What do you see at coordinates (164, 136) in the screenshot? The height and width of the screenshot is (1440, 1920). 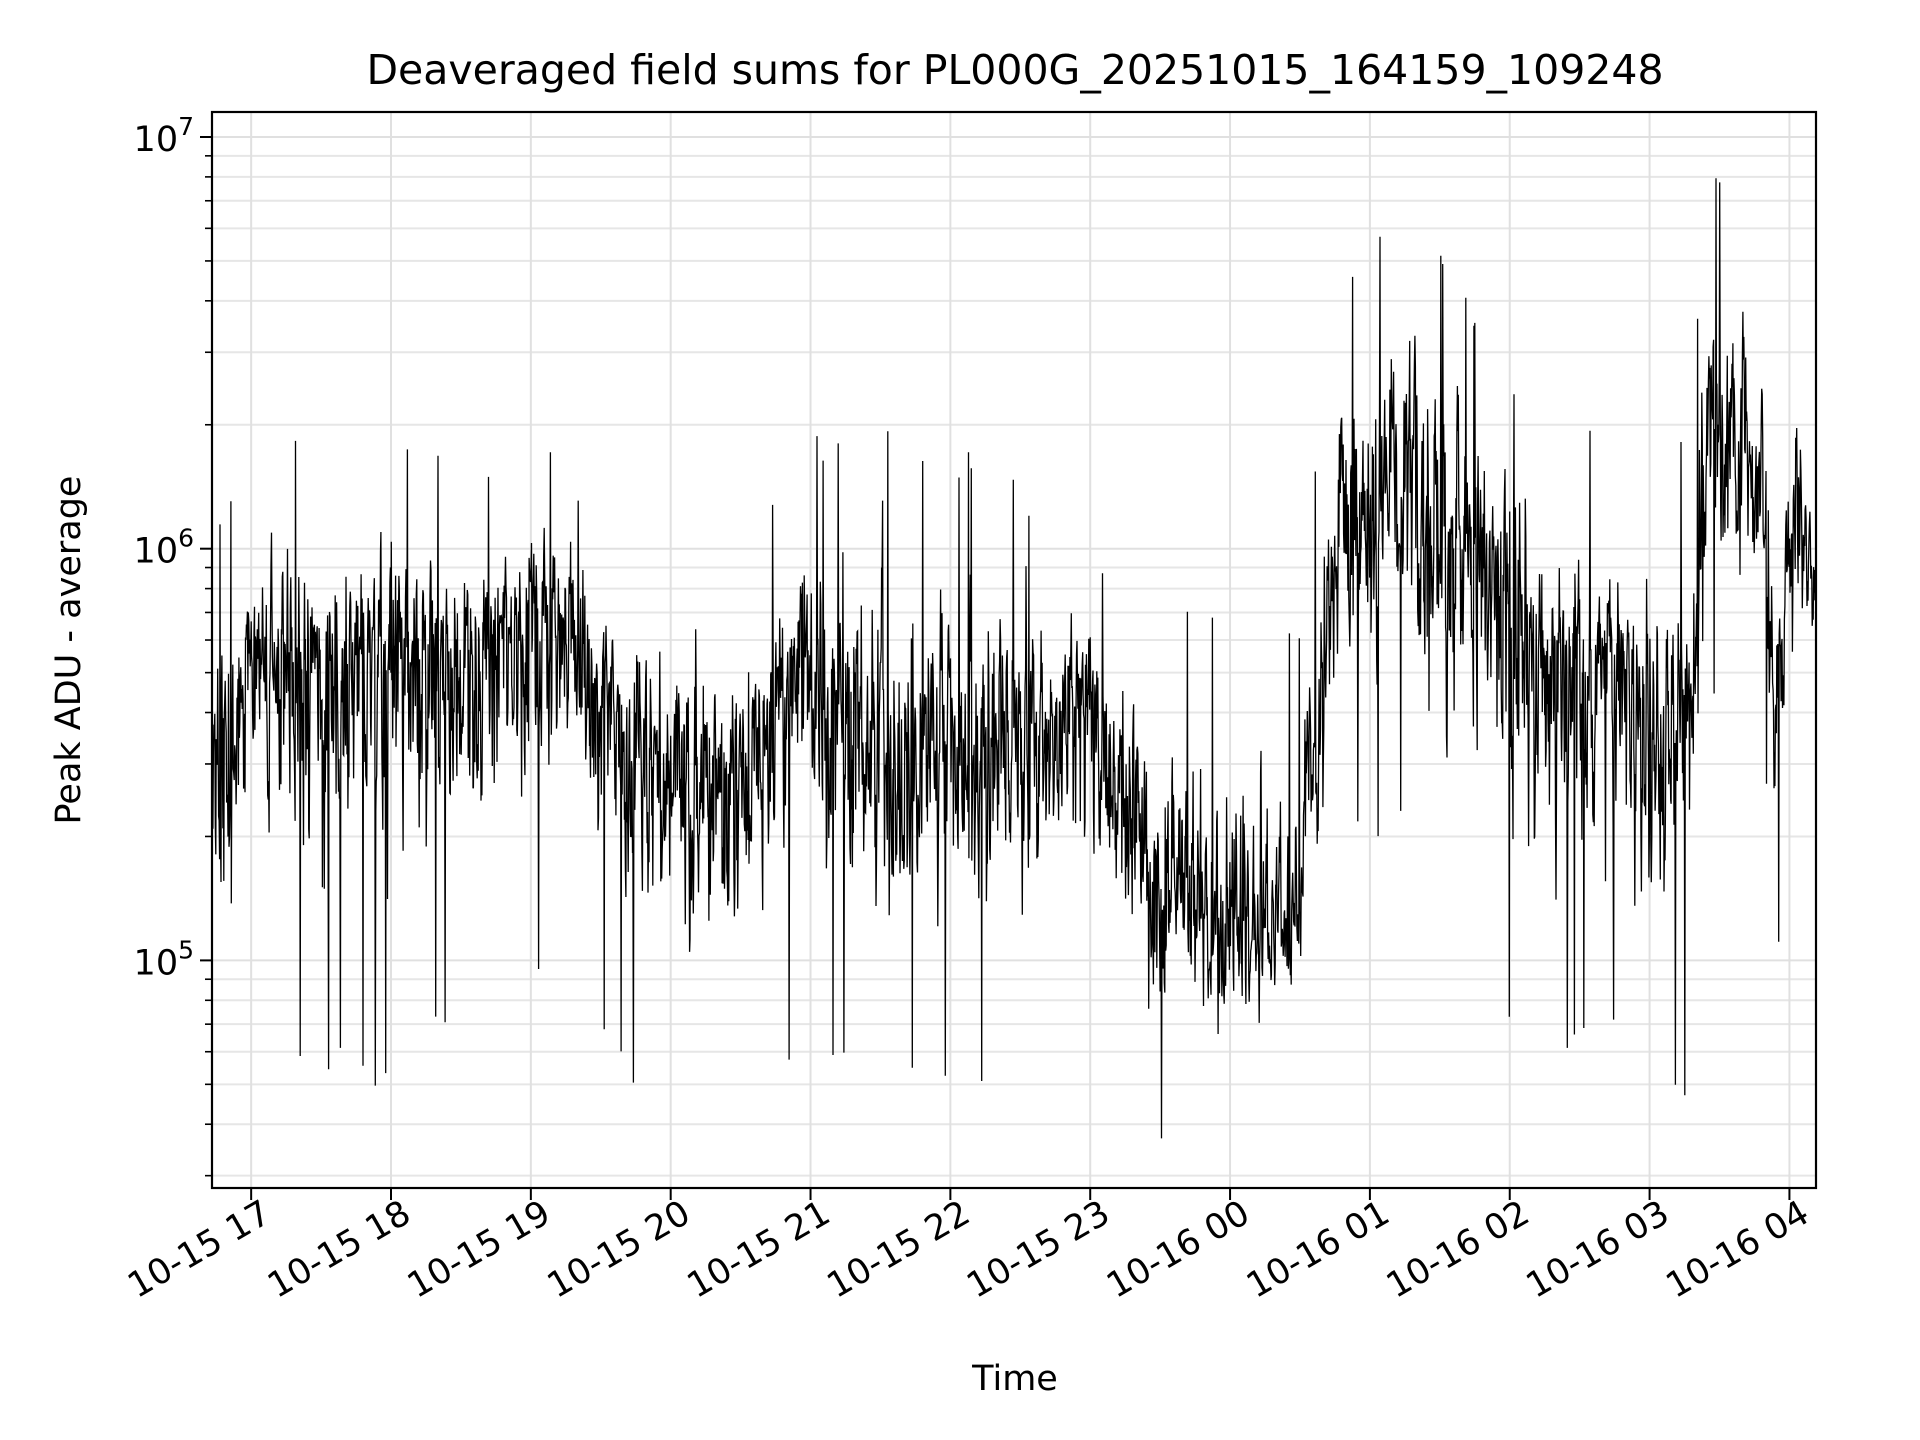 I see `y-tick-label: 10⁷` at bounding box center [164, 136].